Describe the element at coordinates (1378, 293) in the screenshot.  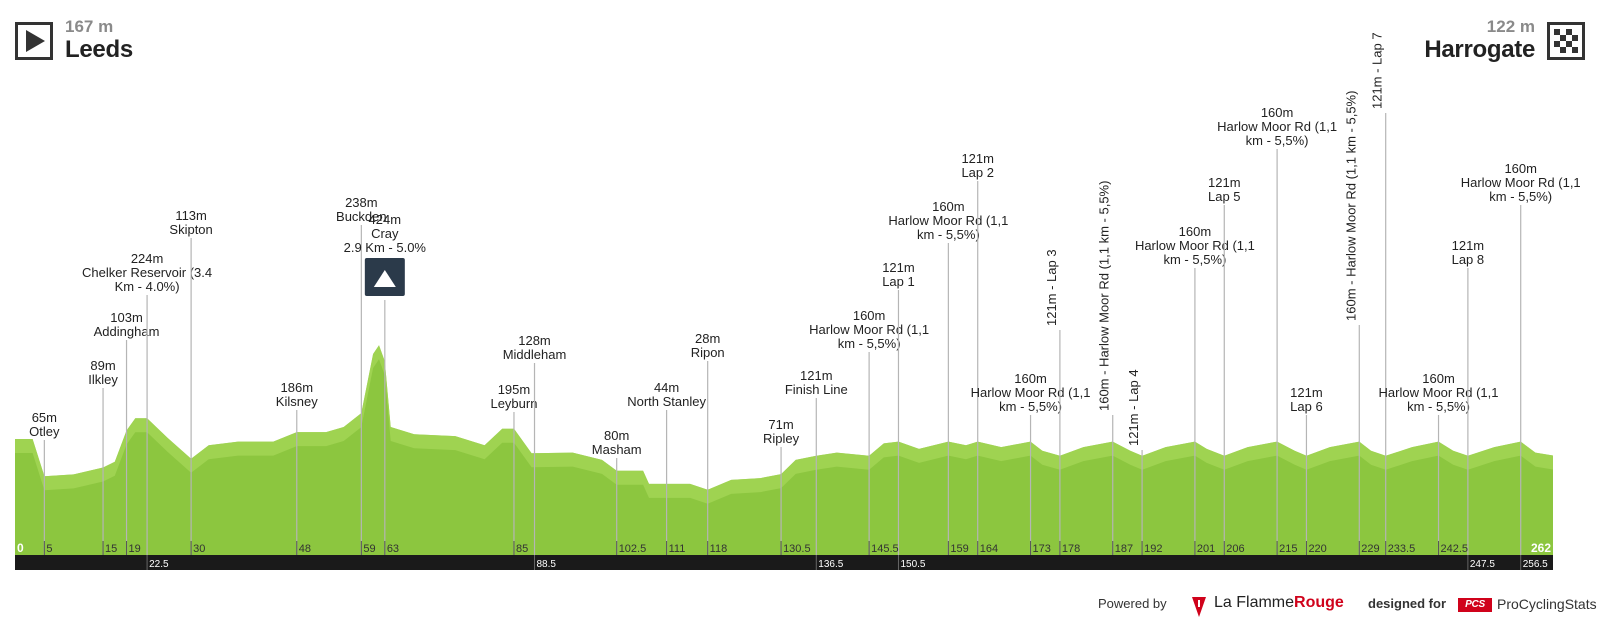
I see `marker-233.5: 121m - Lap 7` at that location.